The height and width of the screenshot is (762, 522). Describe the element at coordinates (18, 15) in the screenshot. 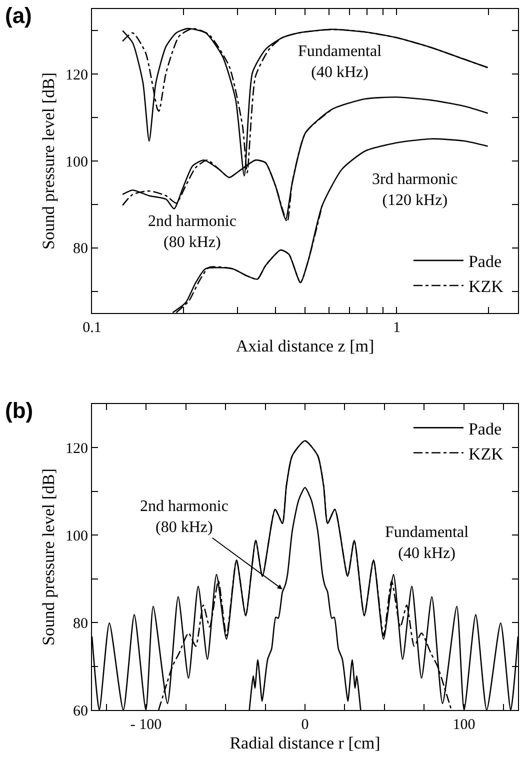

I see `chart-title: (a)` at that location.